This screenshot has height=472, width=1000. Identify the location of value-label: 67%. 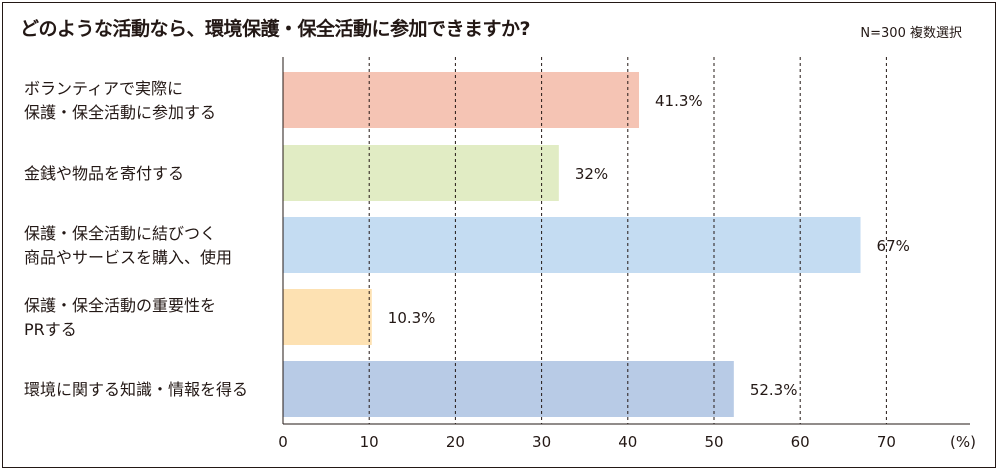
(893, 246).